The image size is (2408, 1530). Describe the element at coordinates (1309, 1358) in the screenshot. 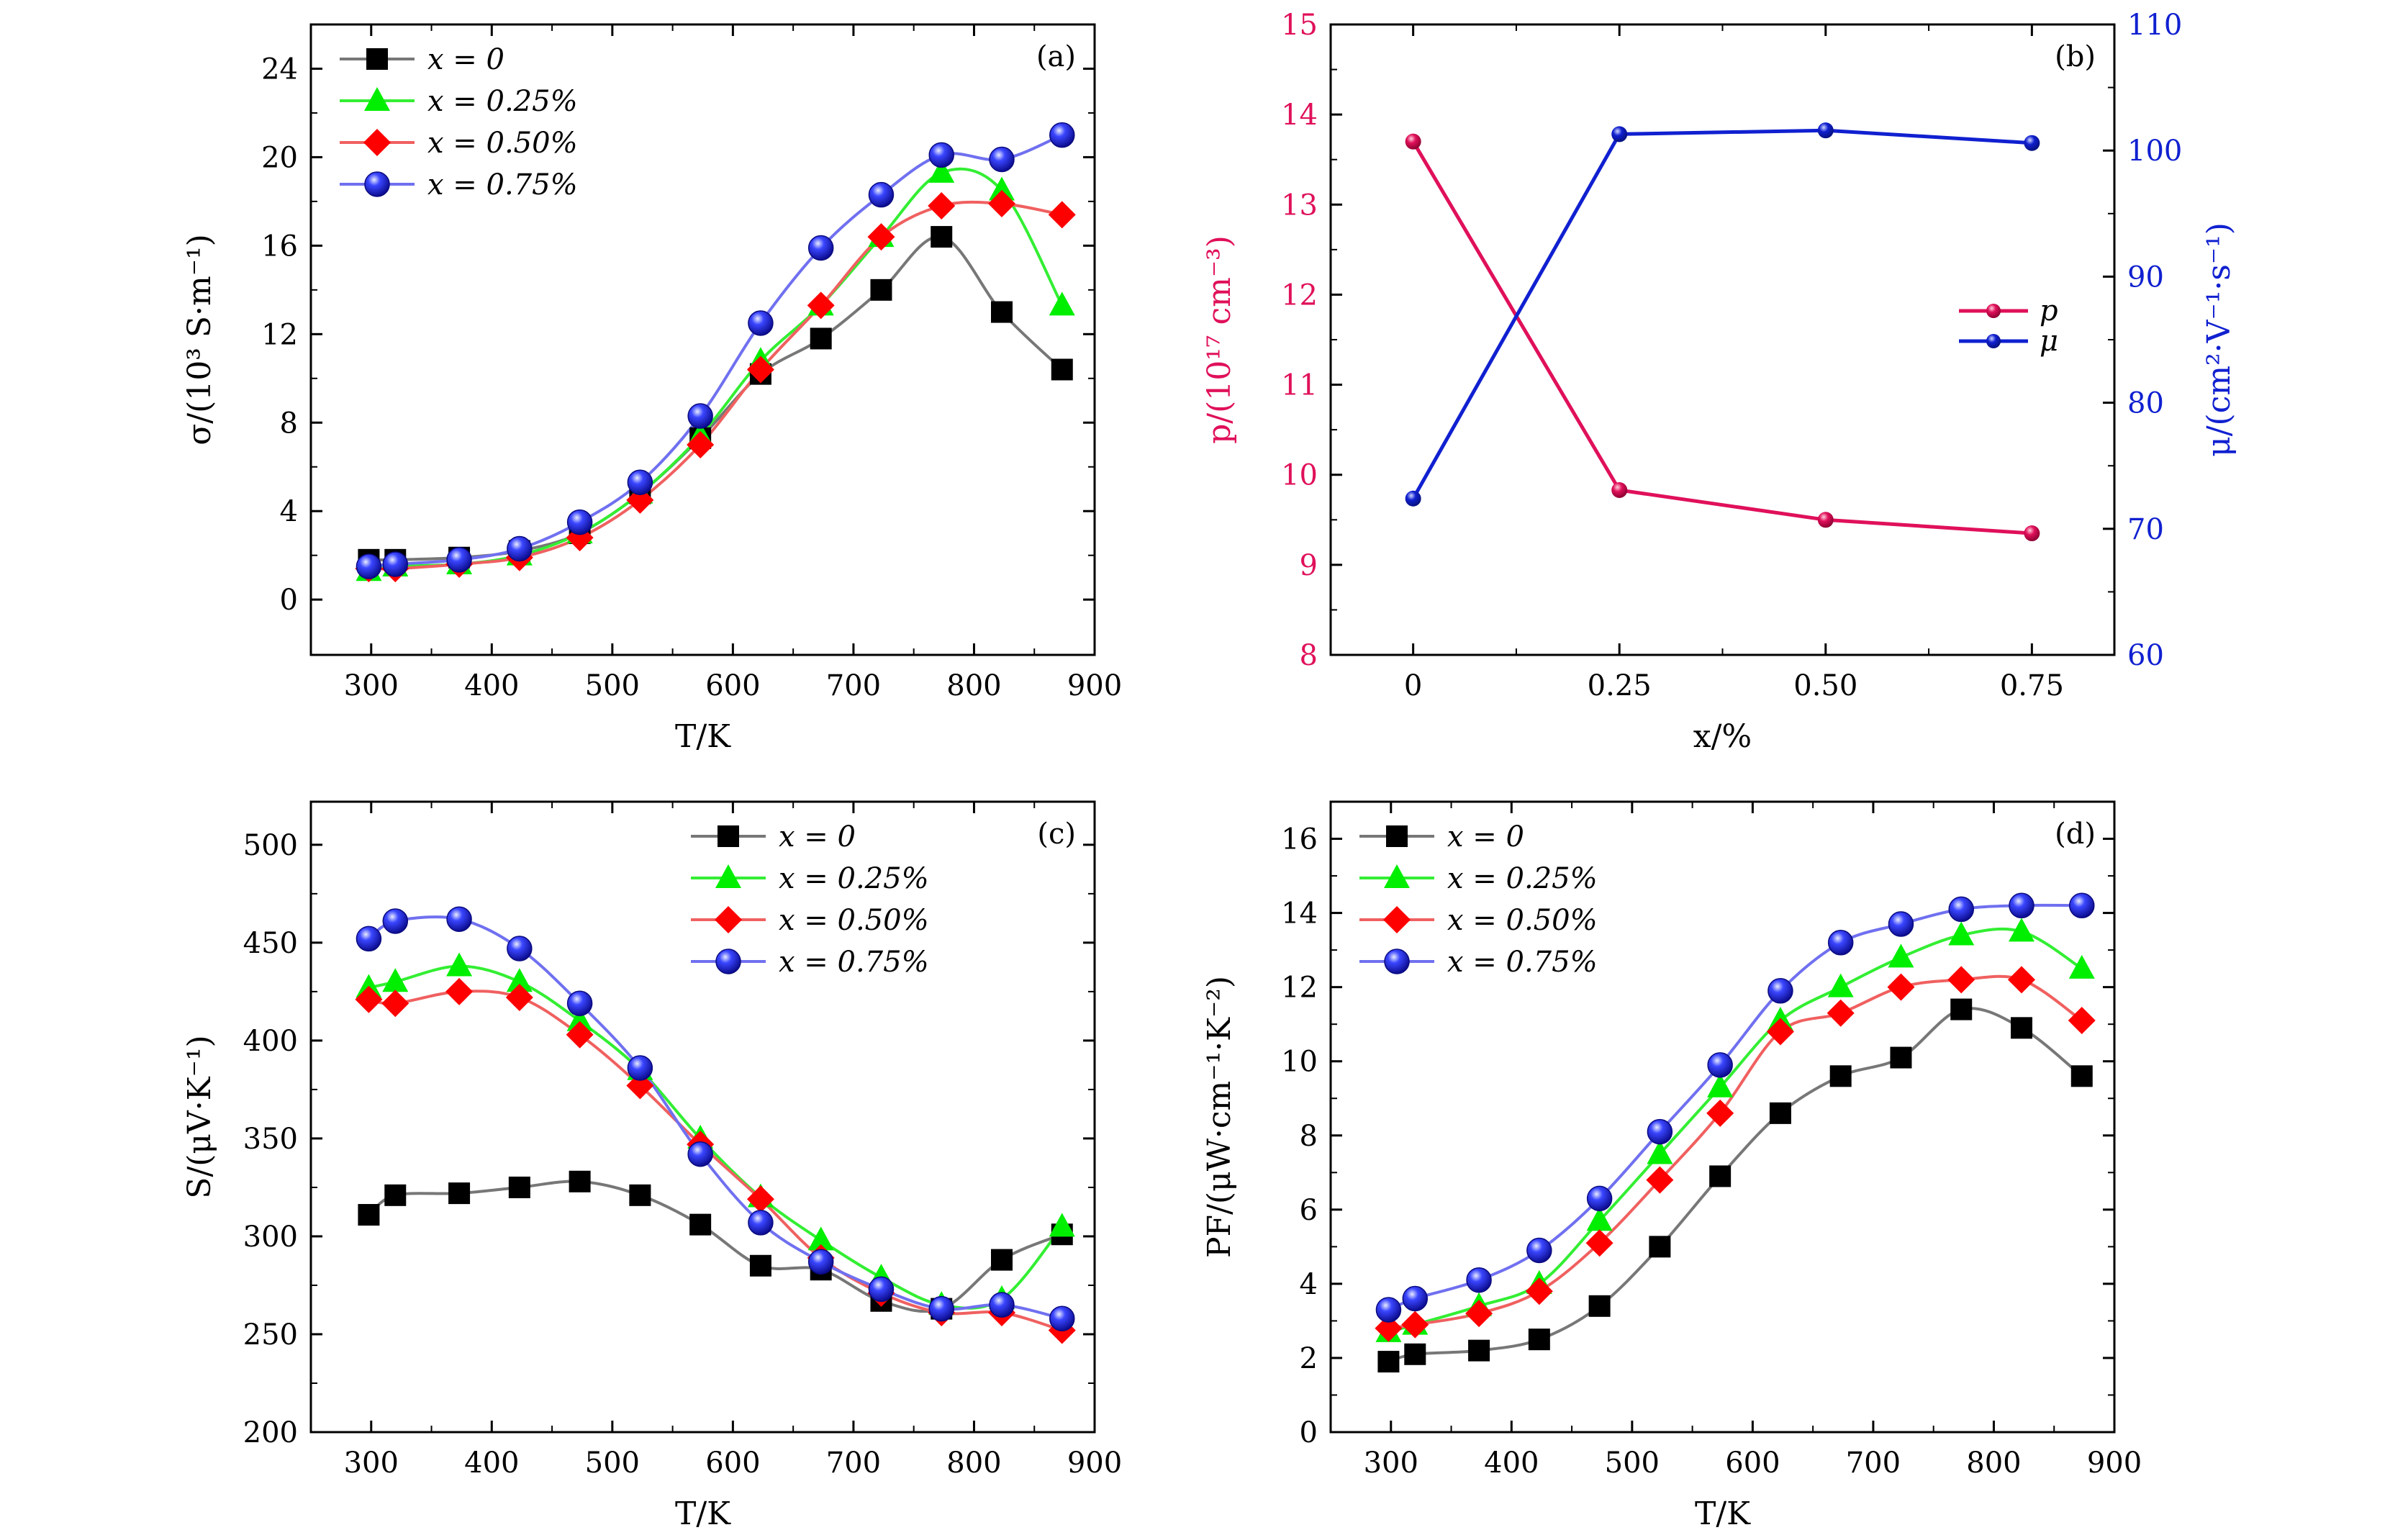

I see `y-tick-label: 2` at that location.